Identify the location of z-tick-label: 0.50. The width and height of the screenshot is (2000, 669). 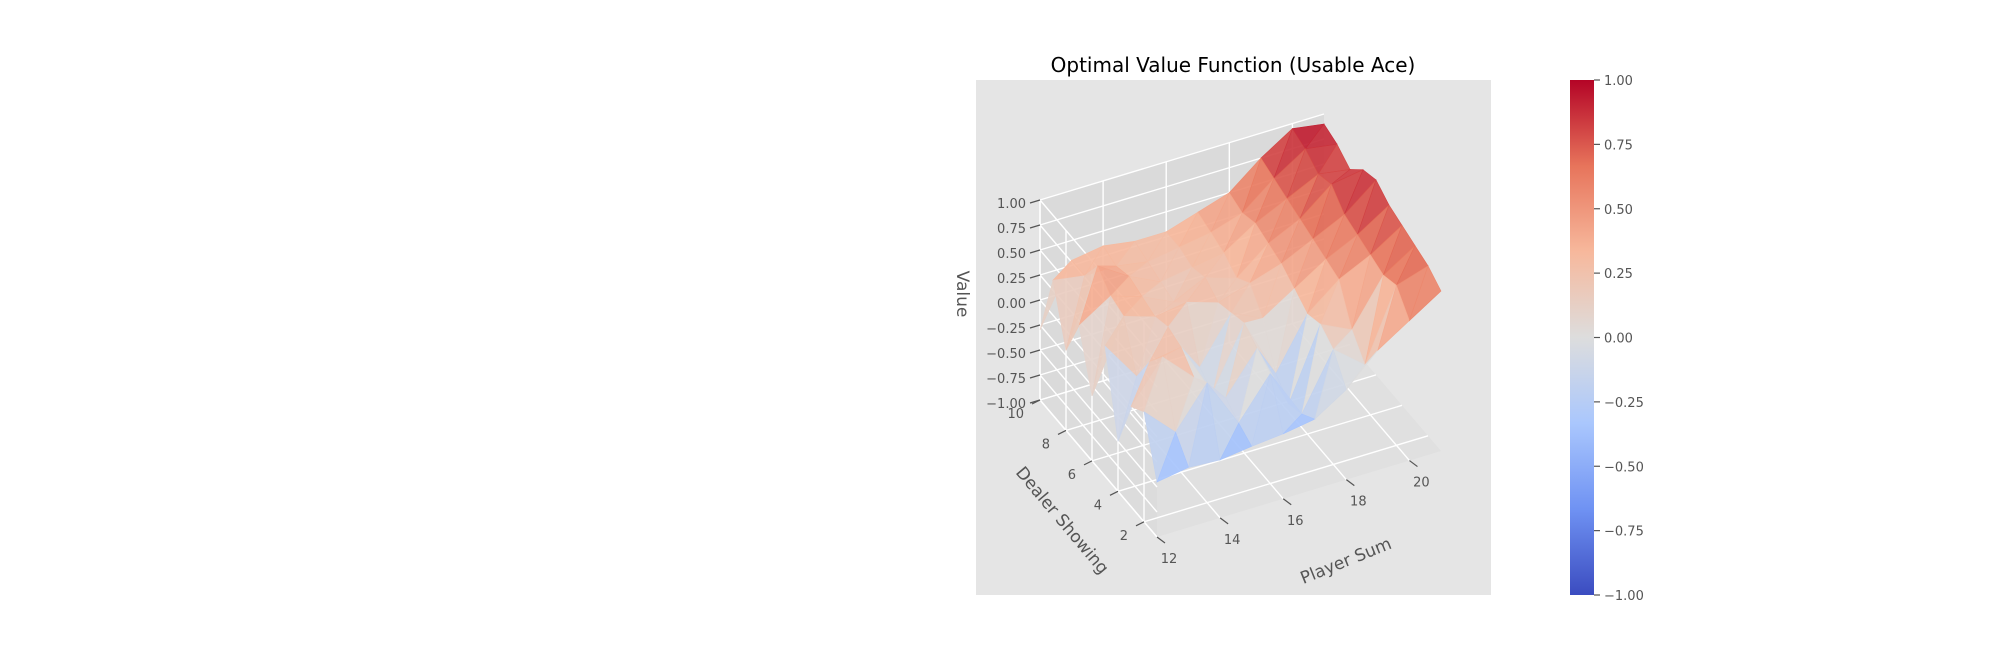
(1011, 254).